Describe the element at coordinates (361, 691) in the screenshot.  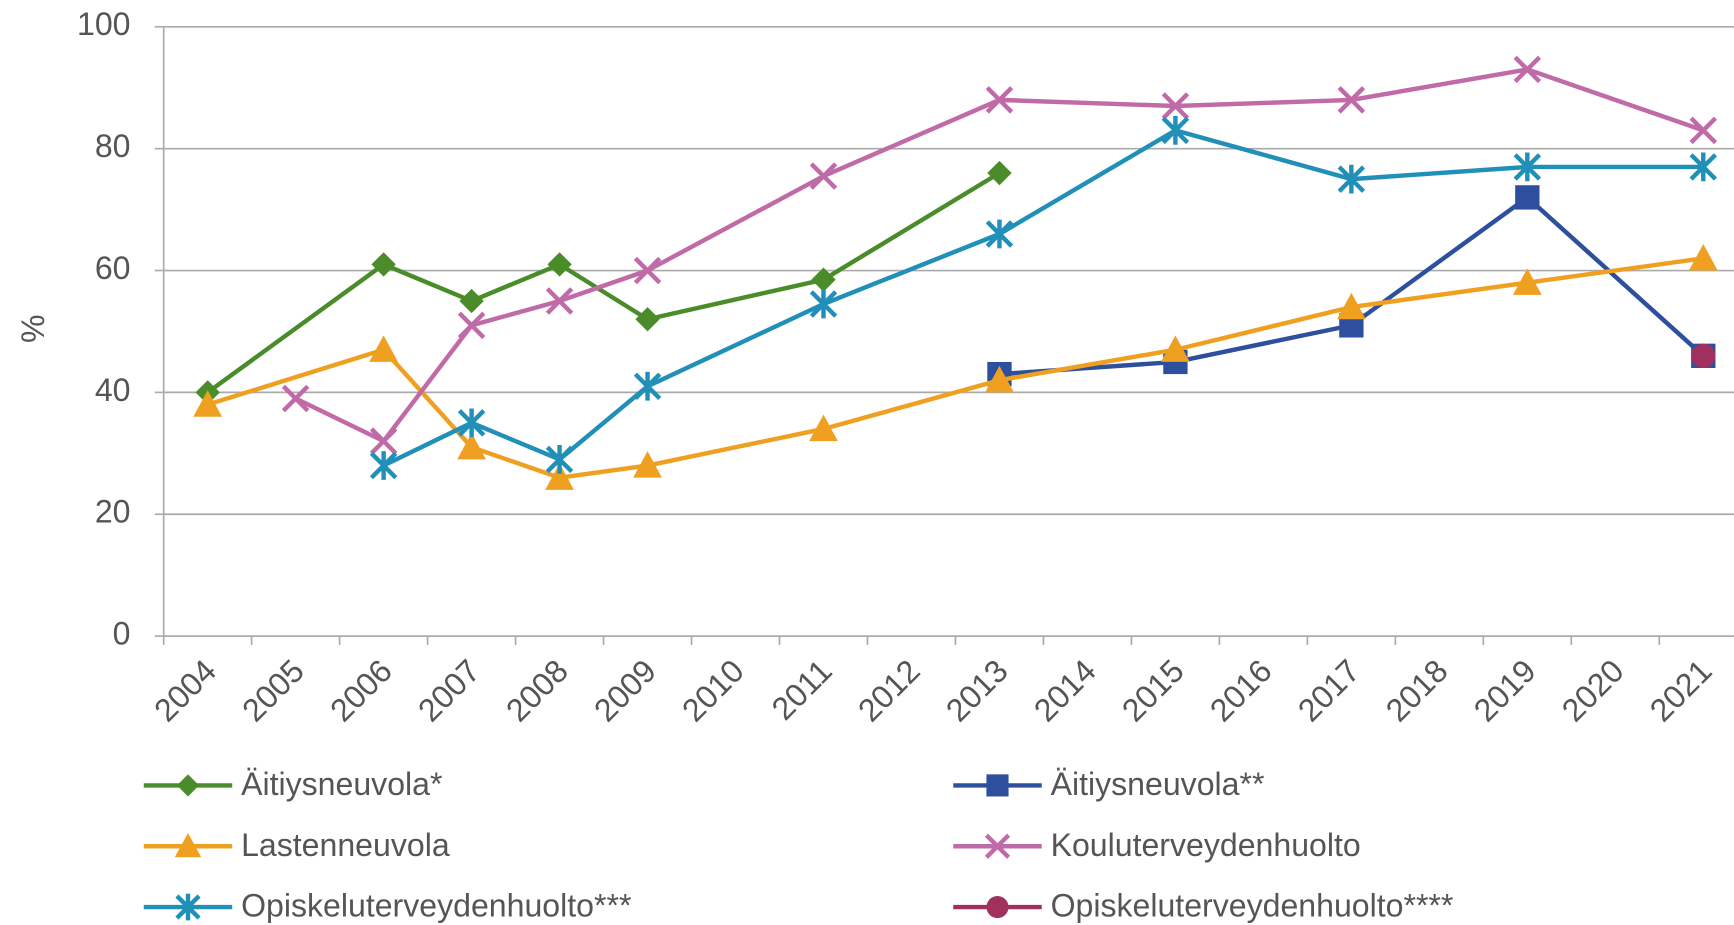
I see `x-tick-label: 2006` at that location.